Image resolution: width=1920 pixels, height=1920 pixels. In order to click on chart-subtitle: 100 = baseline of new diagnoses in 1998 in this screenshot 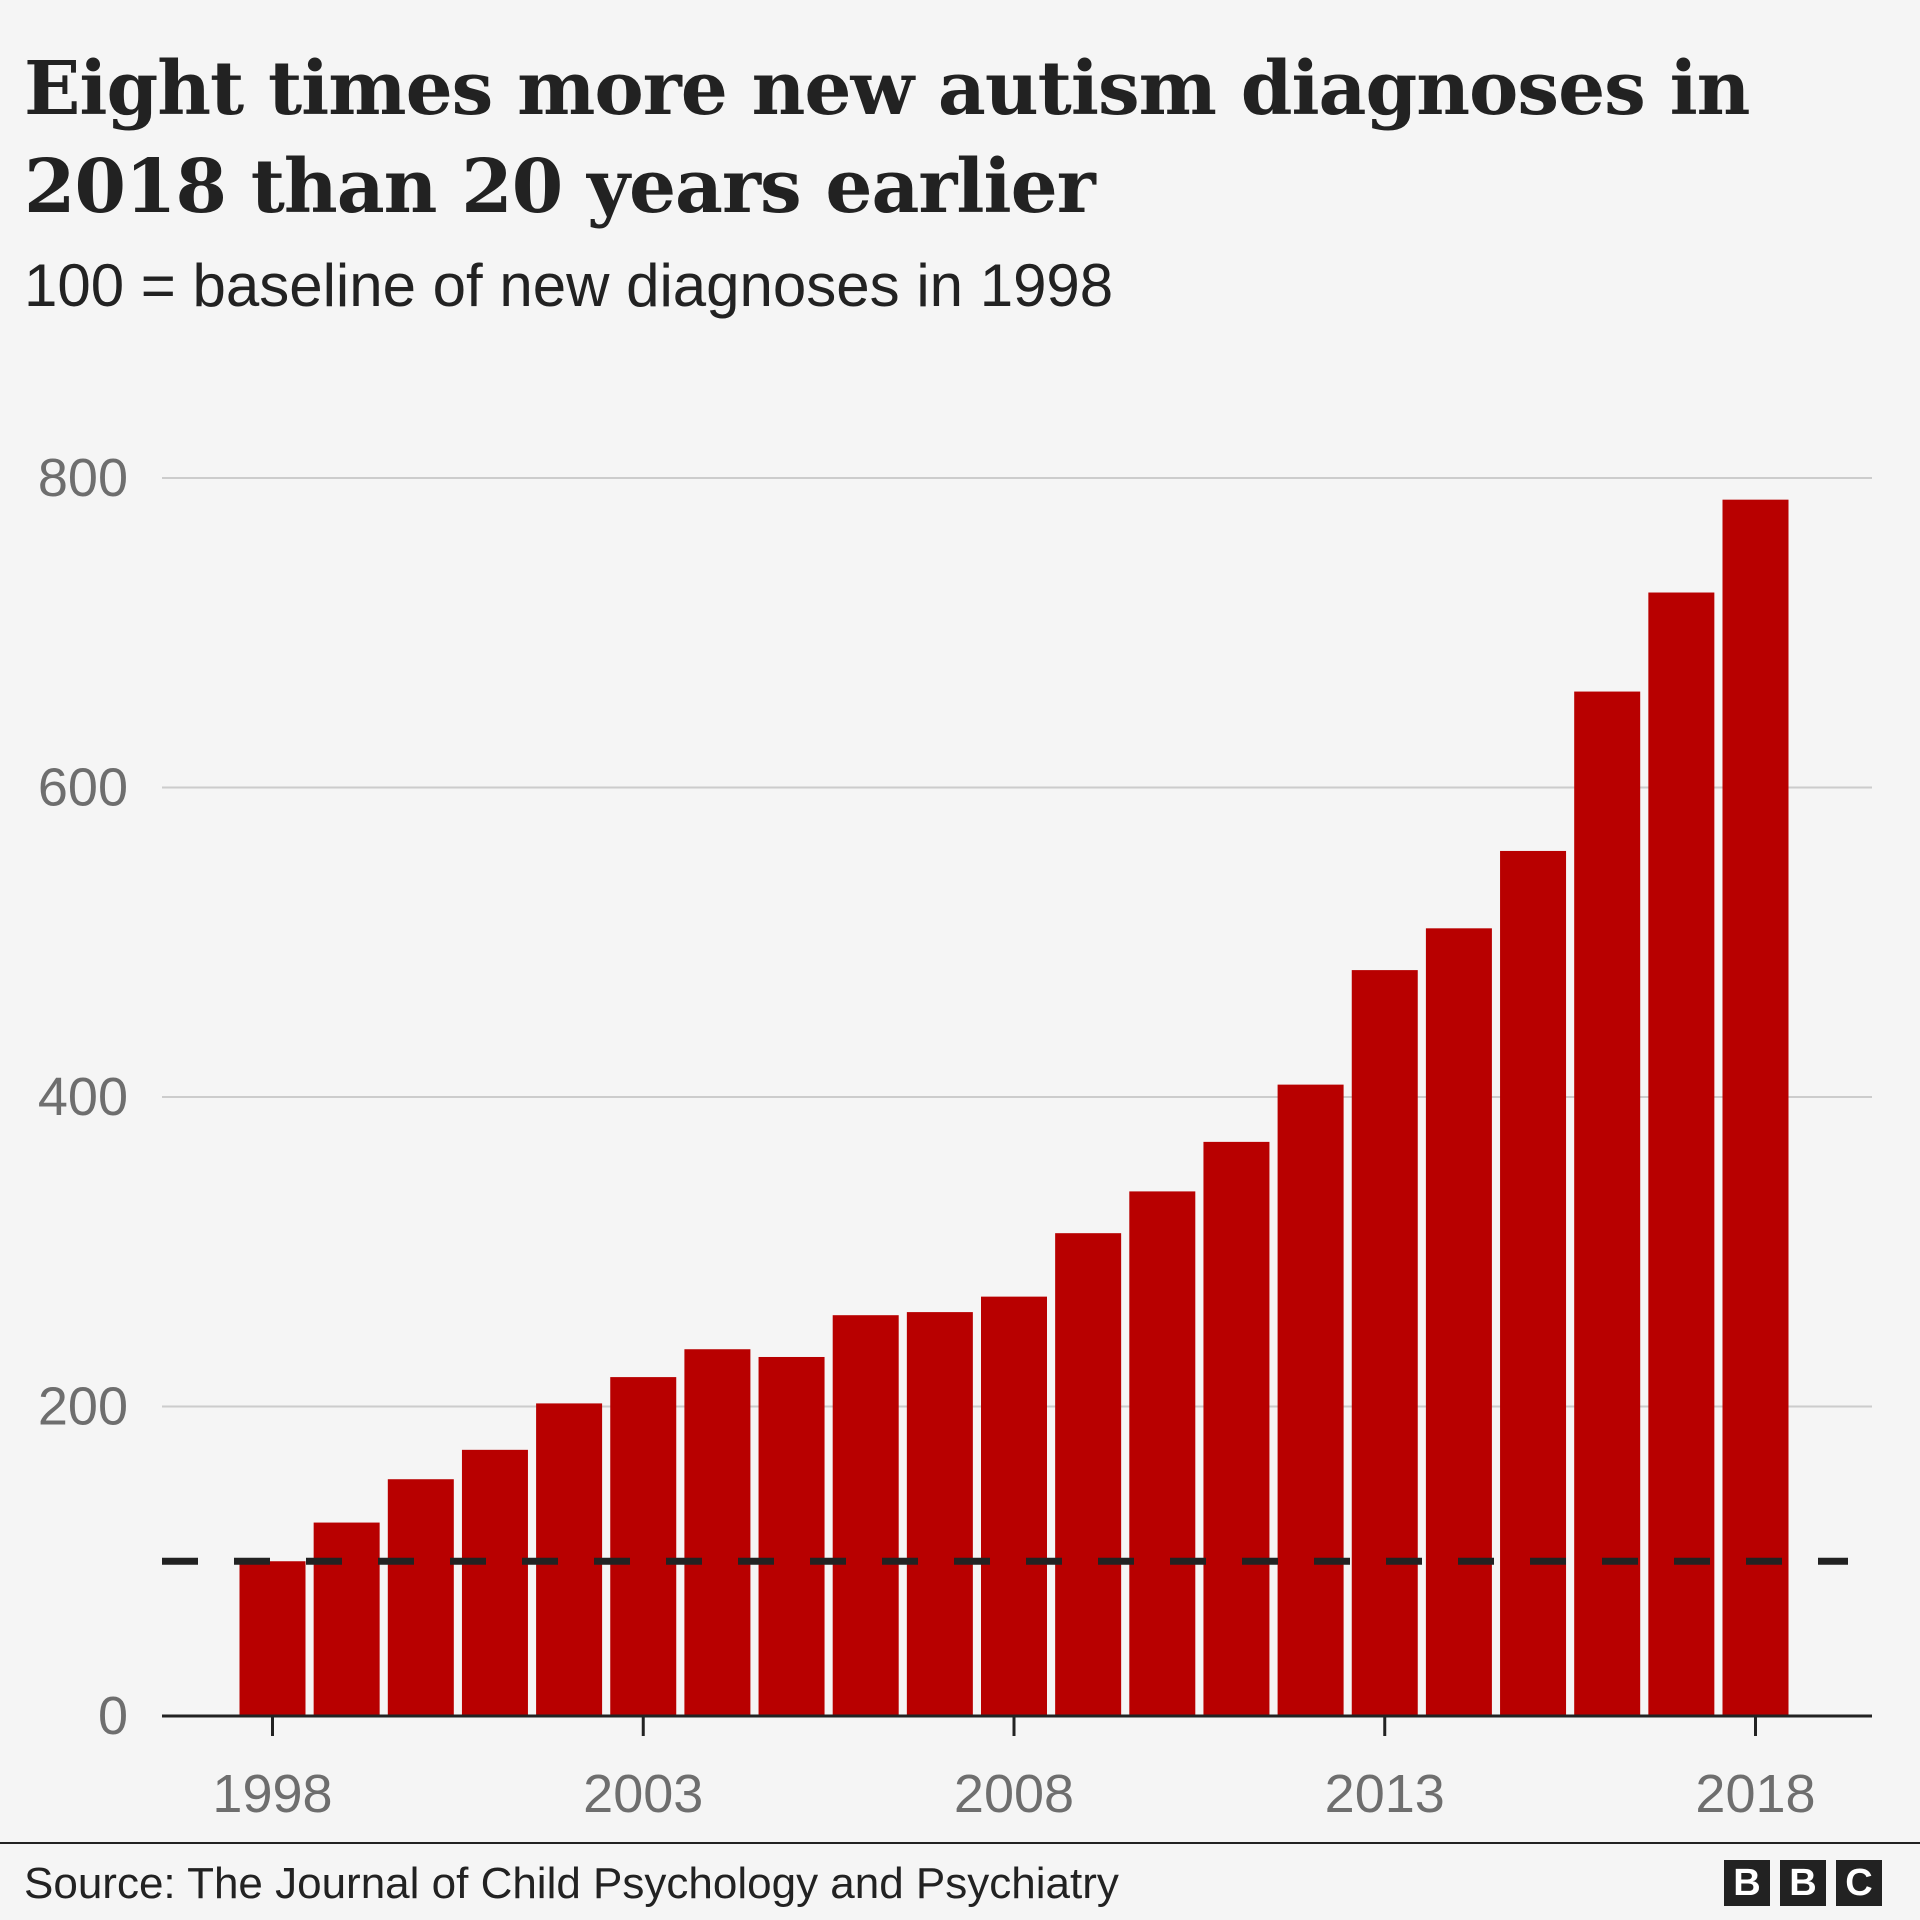, I will do `click(569, 285)`.